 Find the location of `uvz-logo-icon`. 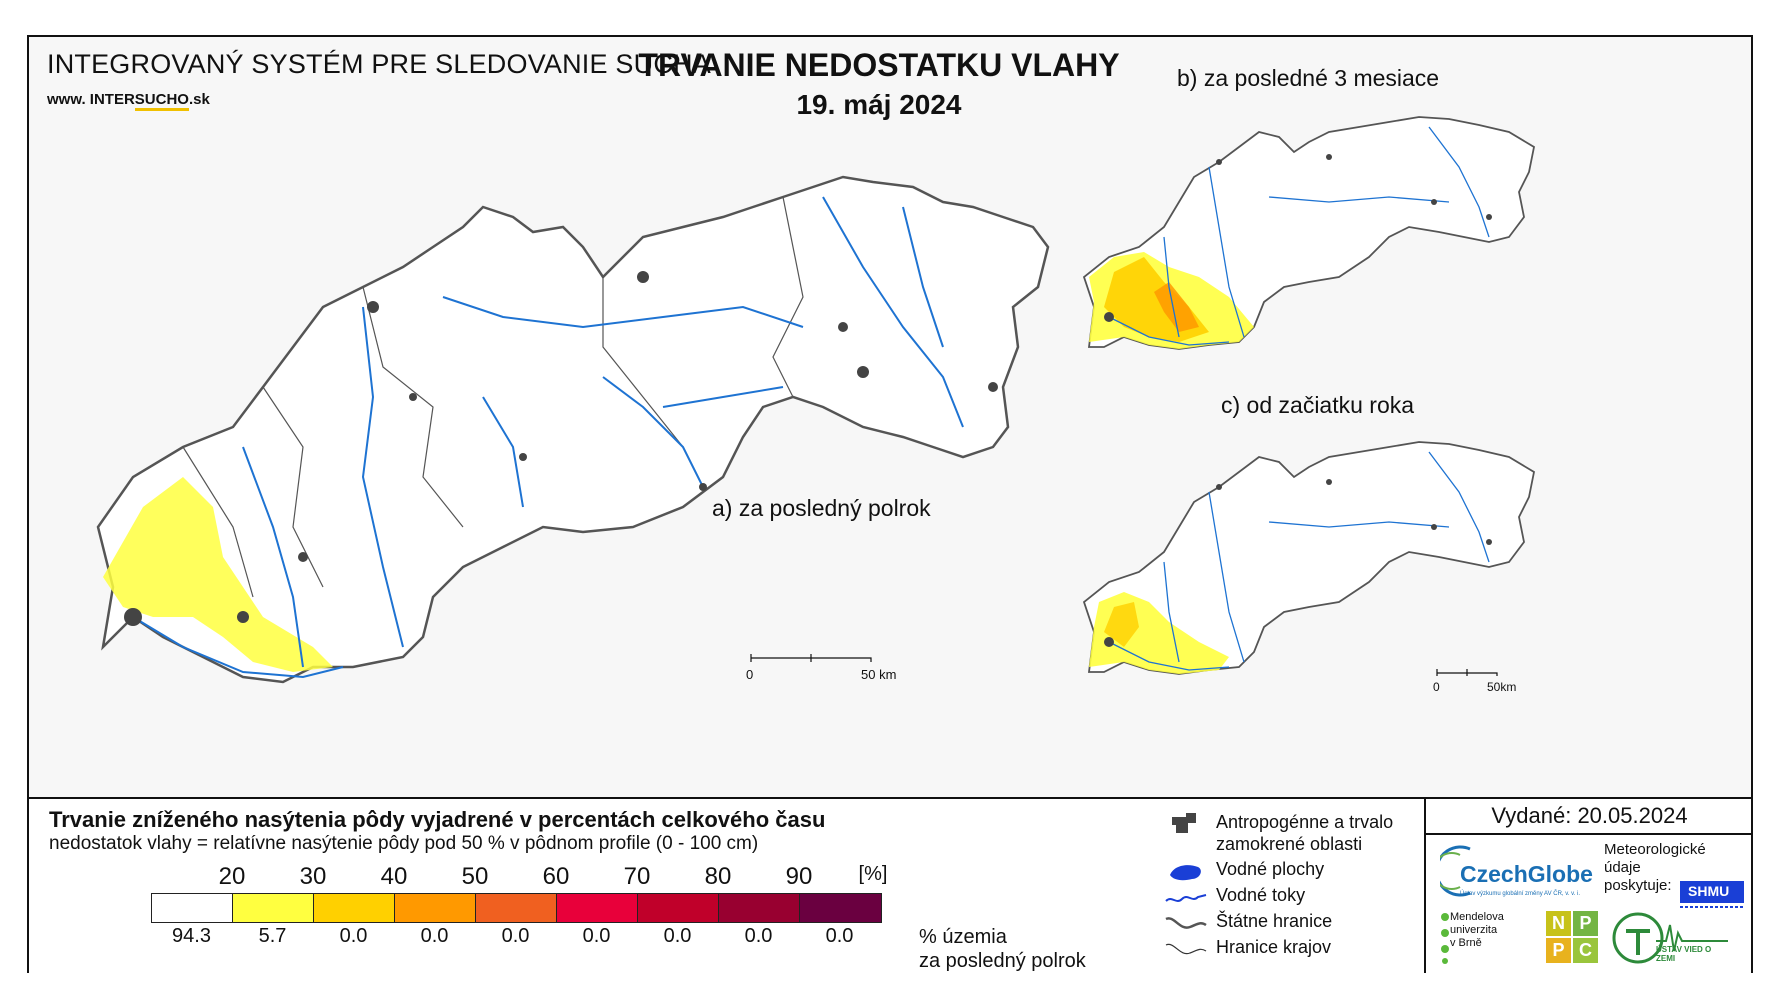

uvz-logo-icon is located at coordinates (1670, 938).